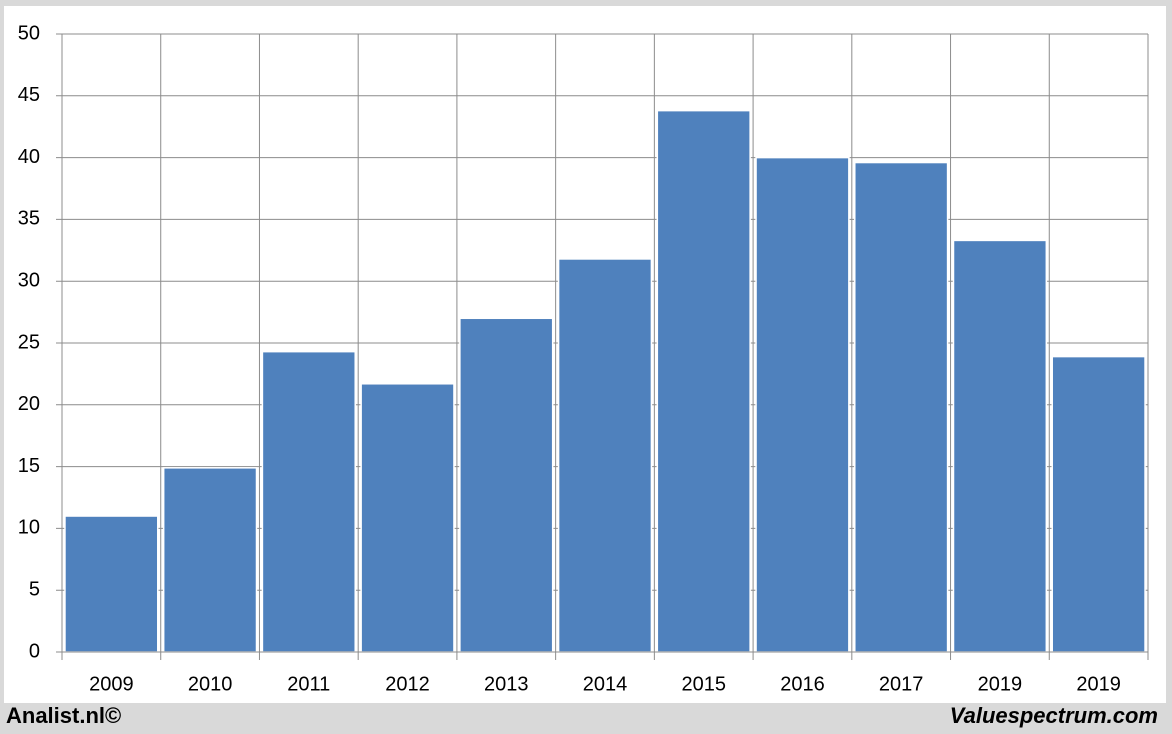  Describe the element at coordinates (34, 589) in the screenshot. I see `y-tick-label: 5` at that location.